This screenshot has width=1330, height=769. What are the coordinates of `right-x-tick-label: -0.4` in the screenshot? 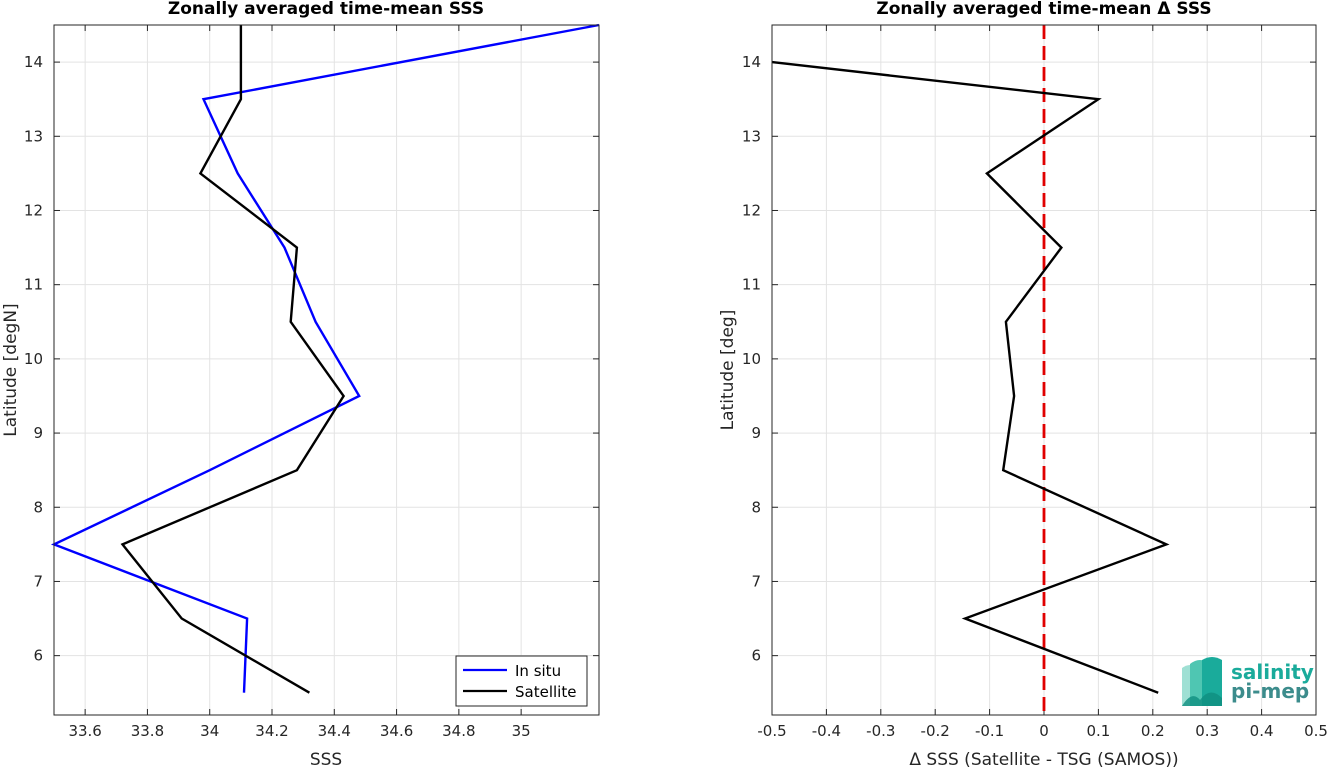 It's located at (826, 731).